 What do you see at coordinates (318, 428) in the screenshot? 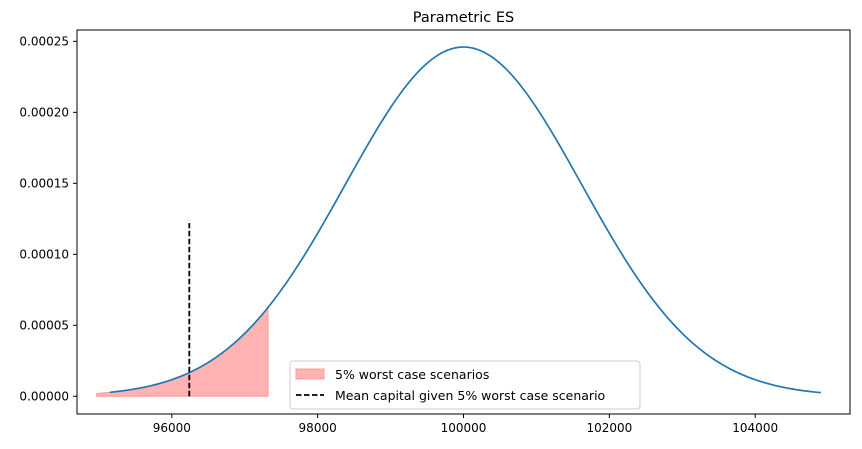
I see `x-tick-label: 98000` at bounding box center [318, 428].